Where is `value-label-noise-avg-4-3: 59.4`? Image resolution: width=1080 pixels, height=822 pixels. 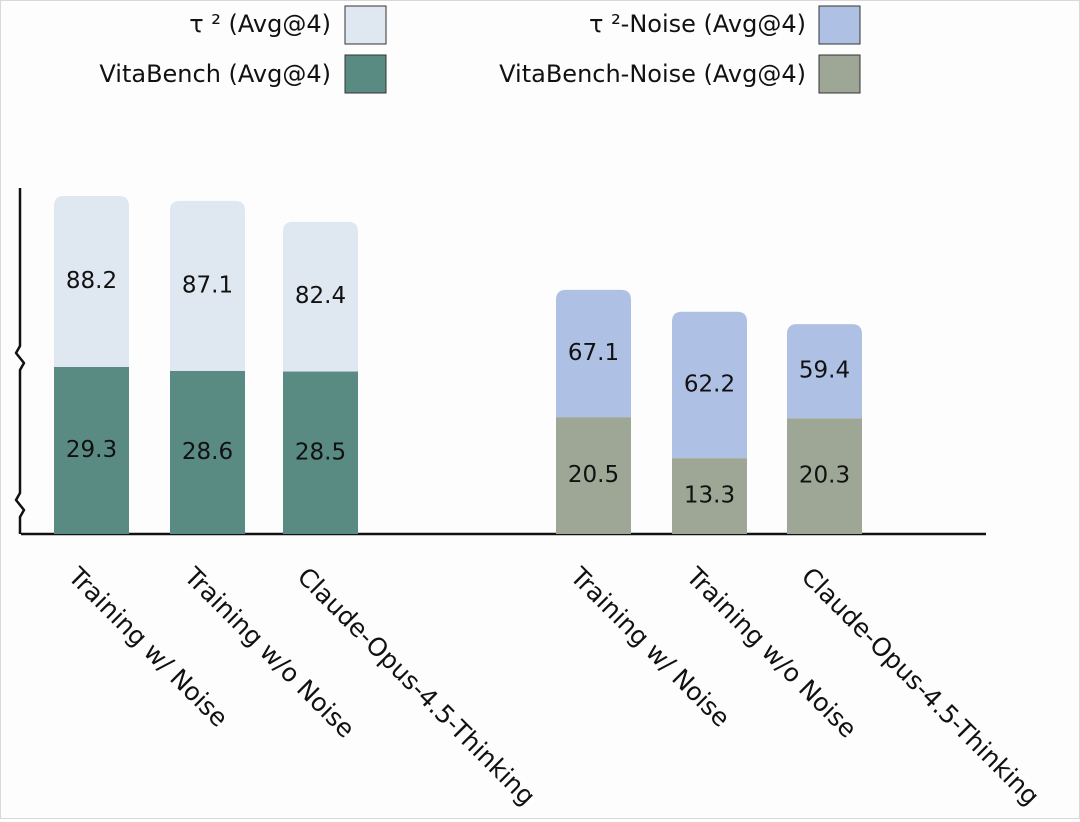
value-label-noise-avg-4-3: 59.4 is located at coordinates (824, 371).